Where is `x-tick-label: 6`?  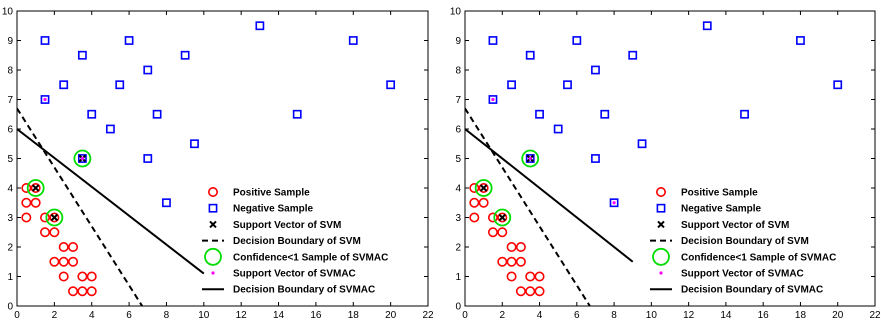 x-tick-label: 6 is located at coordinates (577, 315).